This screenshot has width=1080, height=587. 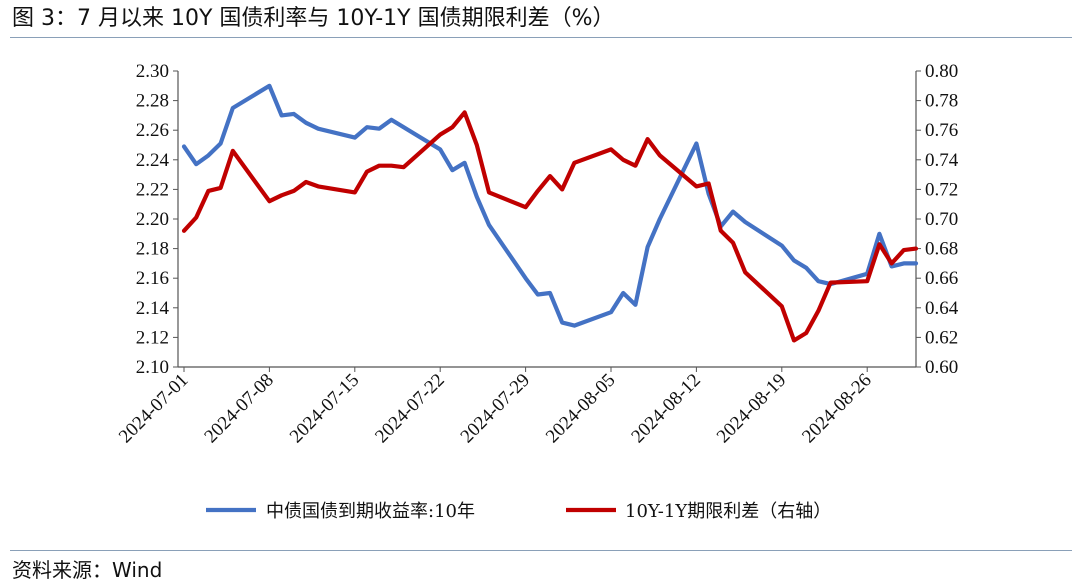 What do you see at coordinates (239, 409) in the screenshot?
I see `x-tick-label: 2024-07-08` at bounding box center [239, 409].